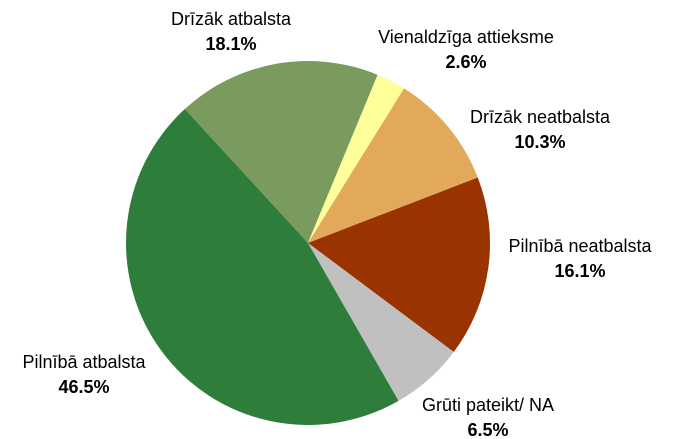 This screenshot has width=677, height=439. Describe the element at coordinates (231, 19) in the screenshot. I see `slice-label: Drīzāk atbalsta` at that location.